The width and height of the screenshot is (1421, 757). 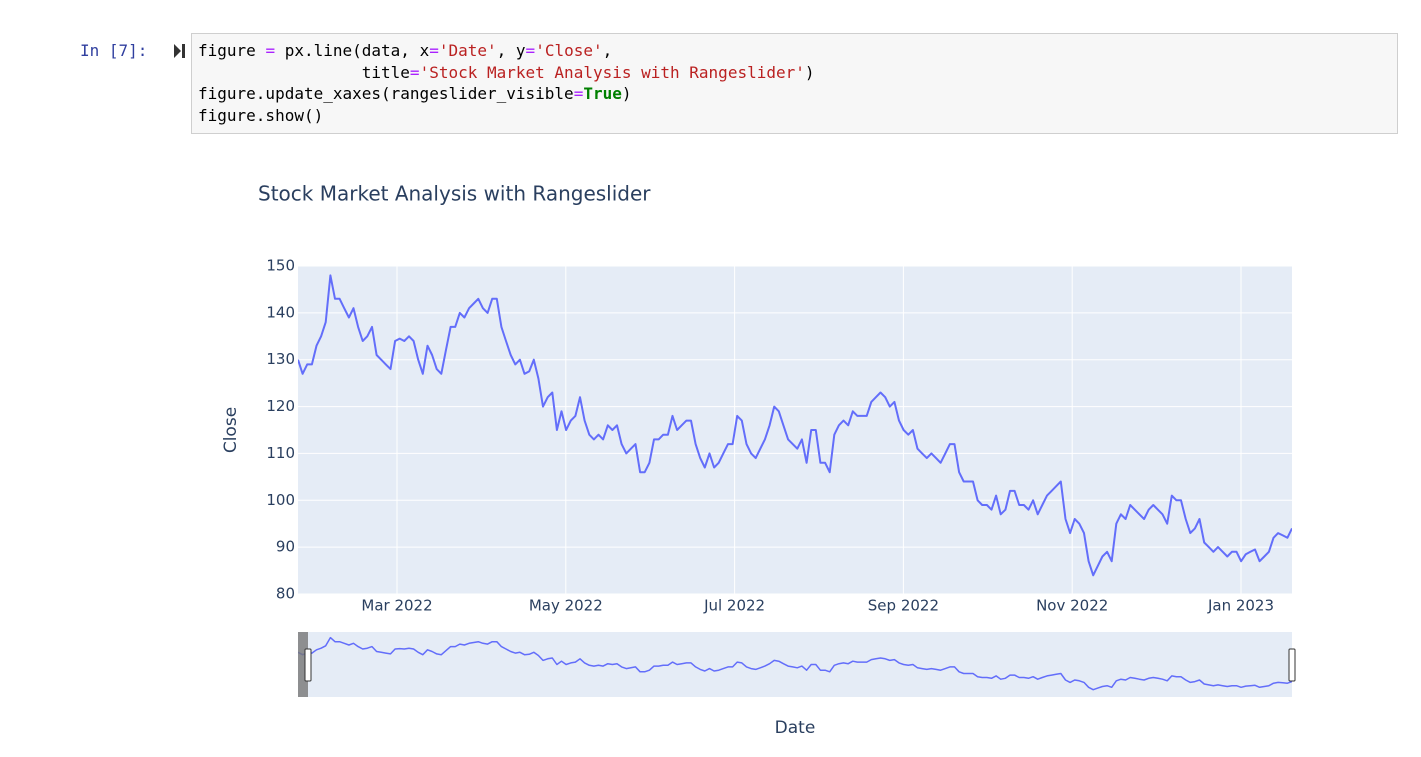 What do you see at coordinates (280, 500) in the screenshot?
I see `y-tick-label: 100` at bounding box center [280, 500].